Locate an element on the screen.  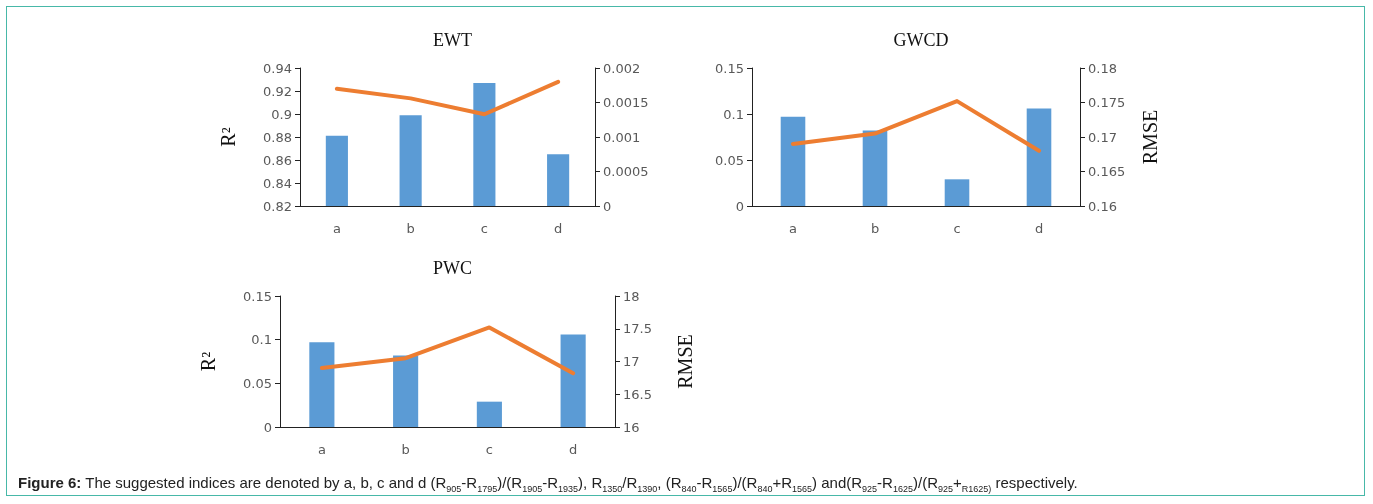
y-tick-label: 0.92 is located at coordinates (277, 91).